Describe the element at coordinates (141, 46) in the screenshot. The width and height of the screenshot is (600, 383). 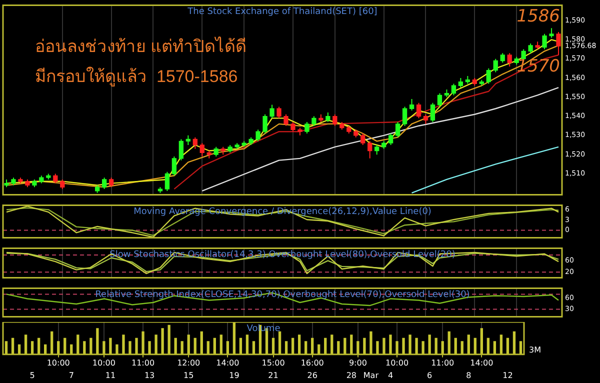
I see `annotation: อ่อนลงช่วงท้าย แต่ทำปิดได้ดี` at that location.